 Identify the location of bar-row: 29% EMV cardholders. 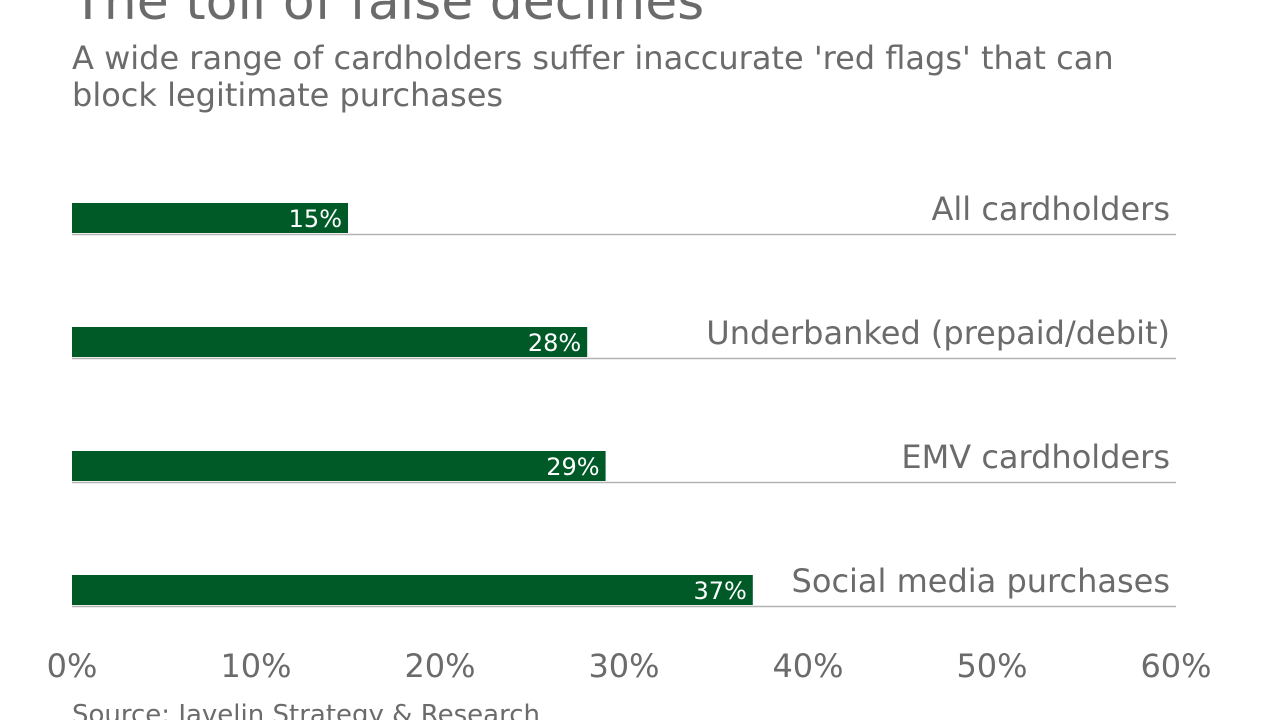
(624, 461).